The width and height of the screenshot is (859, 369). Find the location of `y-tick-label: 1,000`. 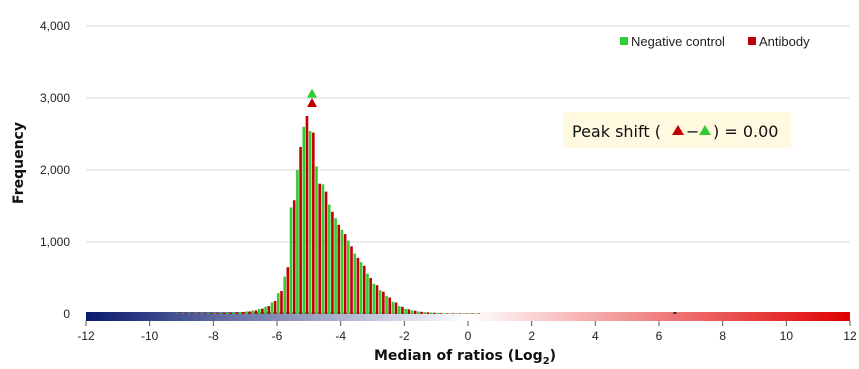

y-tick-label: 1,000 is located at coordinates (55, 242).